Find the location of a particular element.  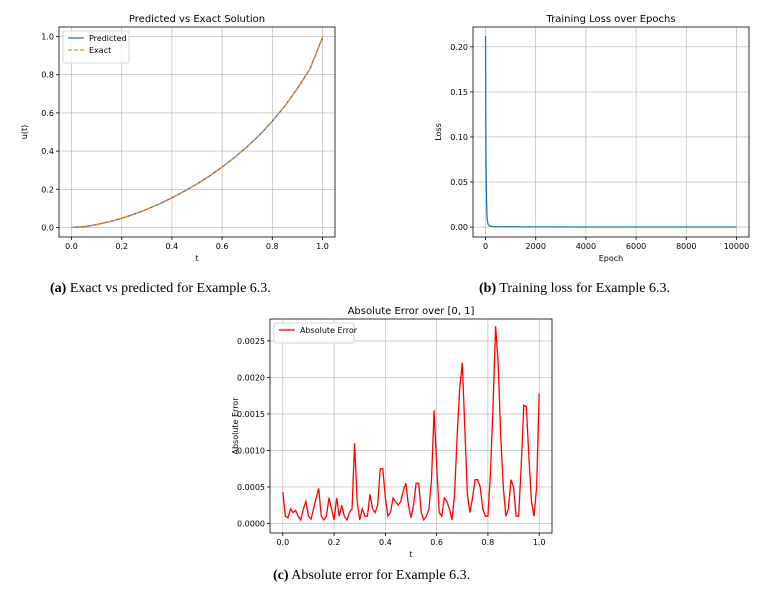

chart-a-xtick-label: 0.2 is located at coordinates (121, 246).